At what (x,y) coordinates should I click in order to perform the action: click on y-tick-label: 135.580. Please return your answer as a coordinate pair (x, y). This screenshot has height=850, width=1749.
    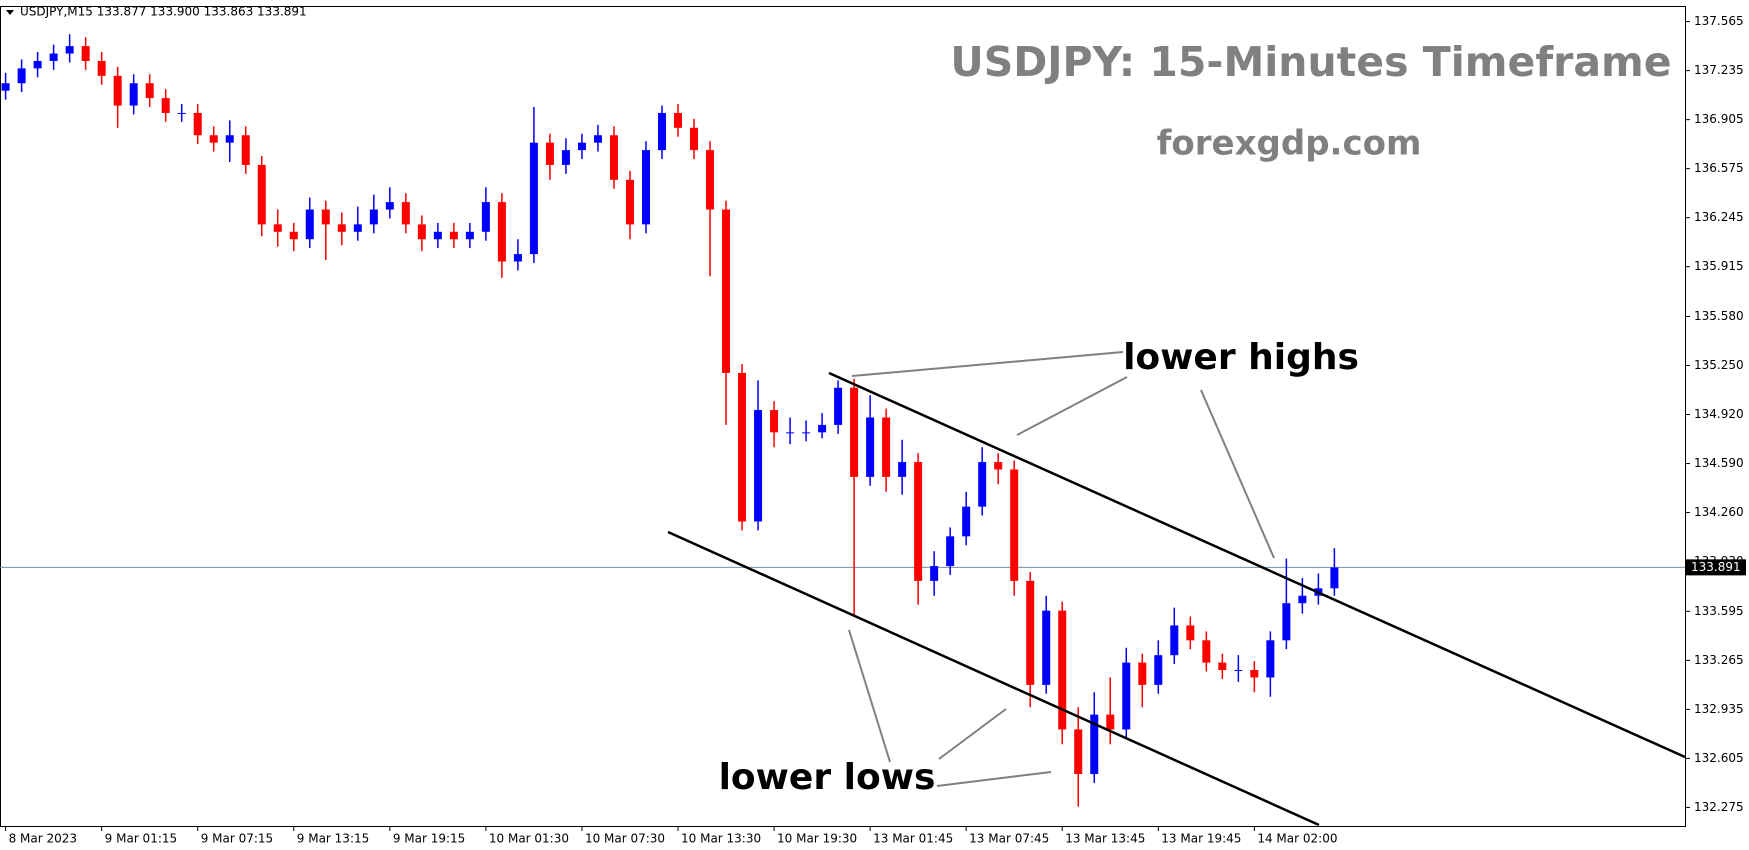
    Looking at the image, I should click on (1719, 316).